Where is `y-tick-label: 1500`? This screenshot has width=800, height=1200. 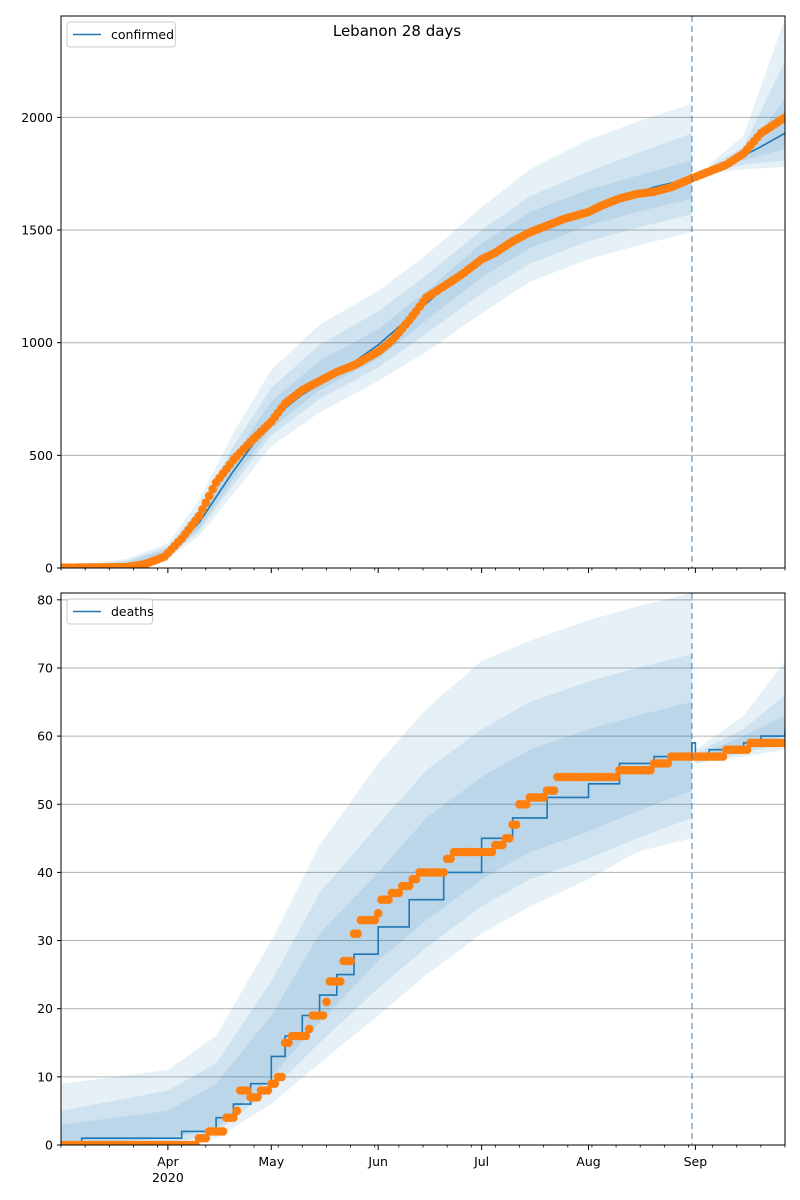
y-tick-label: 1500 is located at coordinates (37, 230).